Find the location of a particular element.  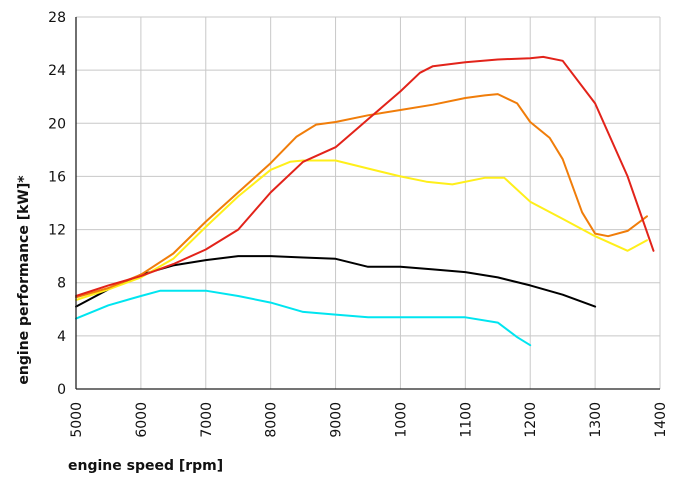

x-tick-label: 8000 is located at coordinates (272, 420).